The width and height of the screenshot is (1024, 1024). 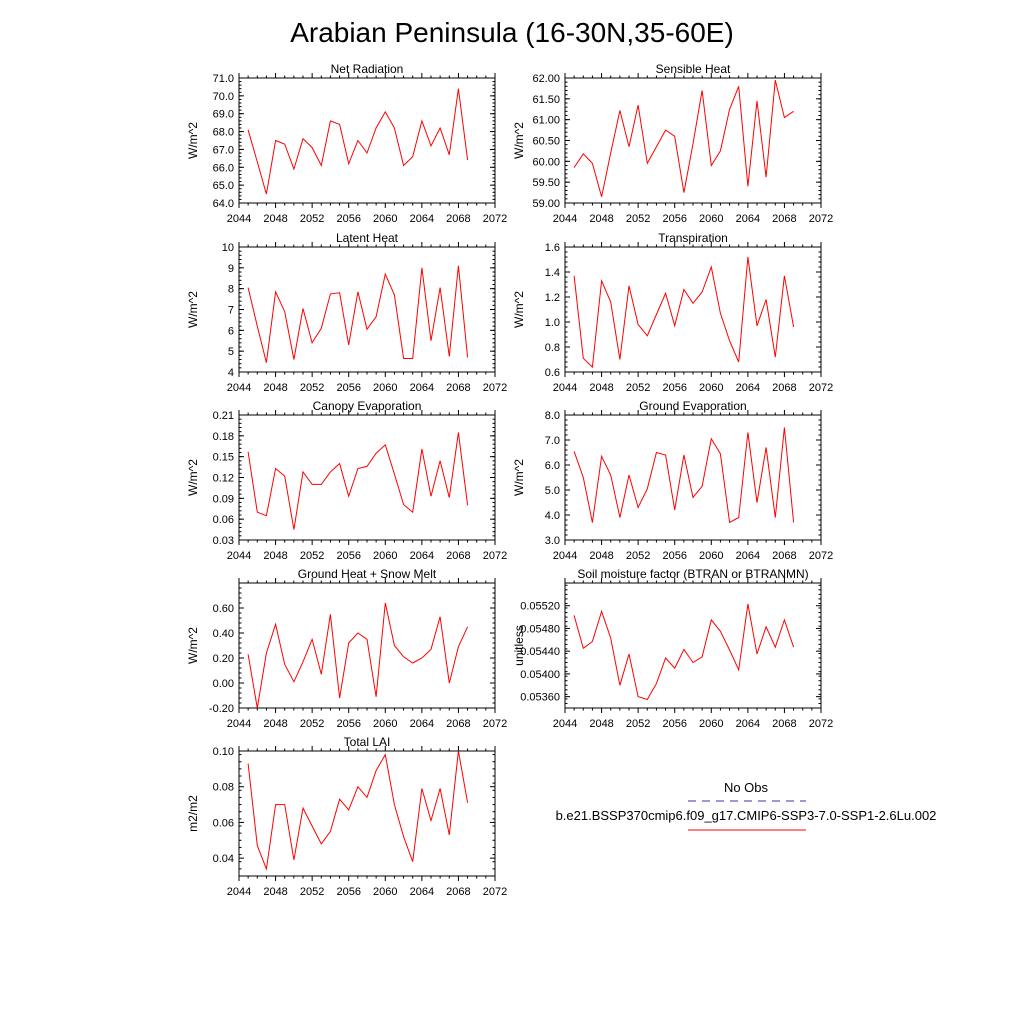 I want to click on y-tick-label: 0.21, so click(x=223, y=416).